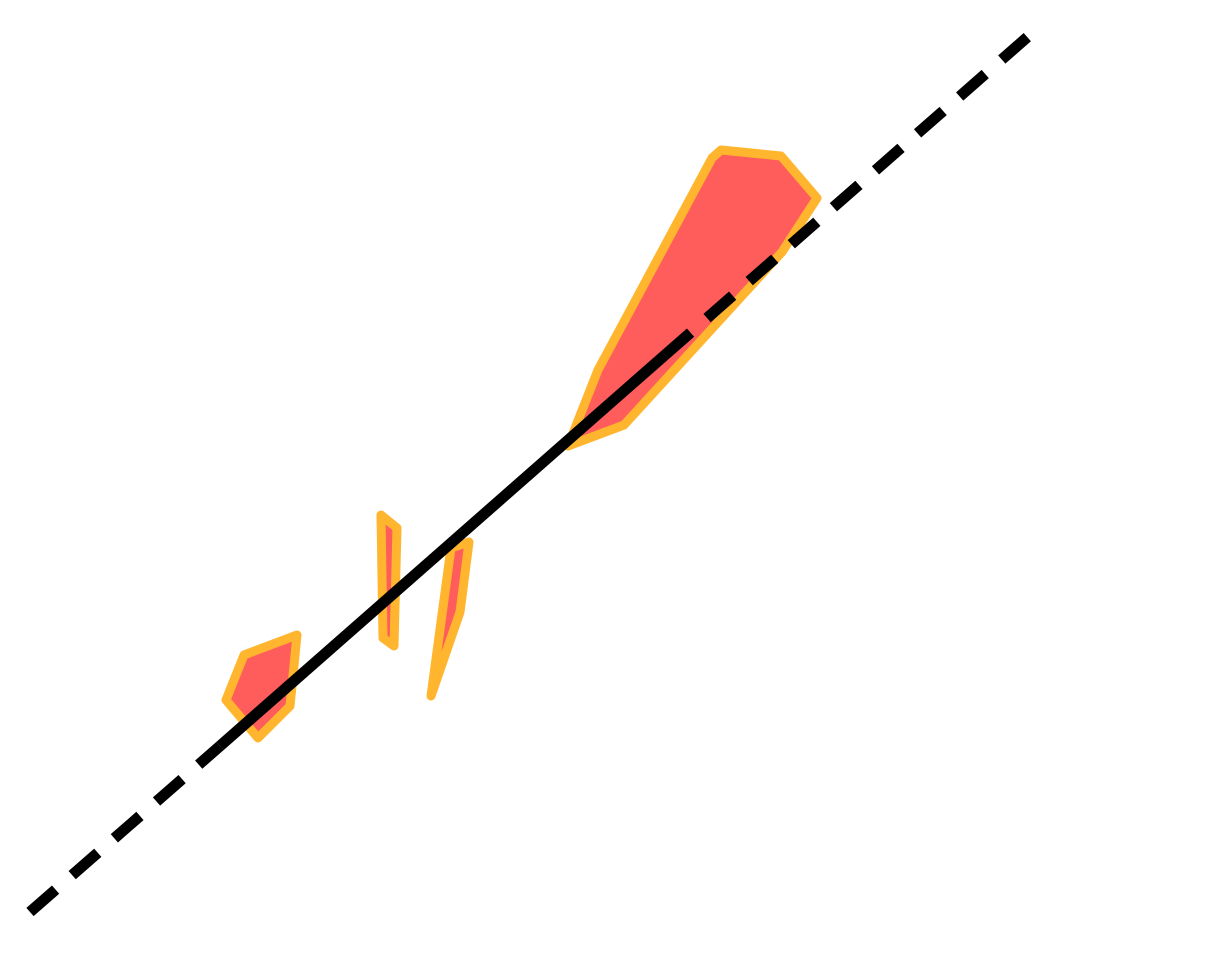  What do you see at coordinates (848, 194) in the screenshot?
I see `dashed-line-upper` at bounding box center [848, 194].